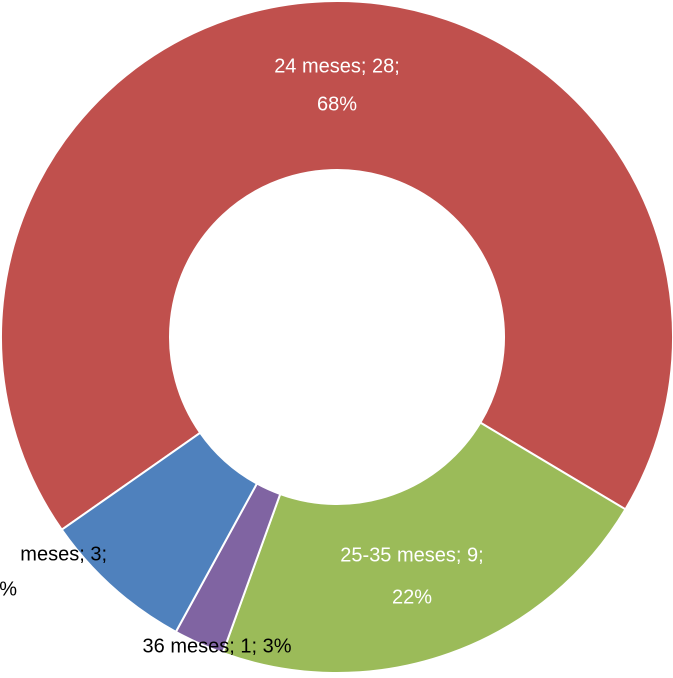  I want to click on data-label: meses; 3;, so click(63, 554).